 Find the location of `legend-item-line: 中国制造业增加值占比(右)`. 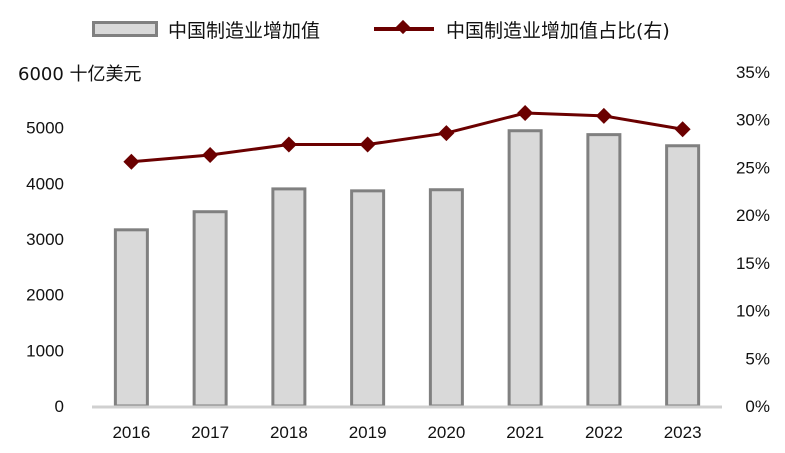

legend-item-line: 中国制造业增加值占比(右) is located at coordinates (522, 29).